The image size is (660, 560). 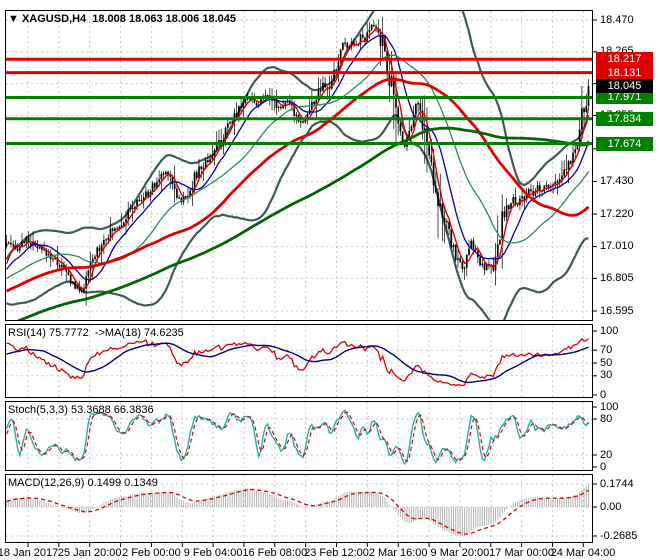 What do you see at coordinates (606, 454) in the screenshot?
I see `stoch-scale-label: 20` at bounding box center [606, 454].